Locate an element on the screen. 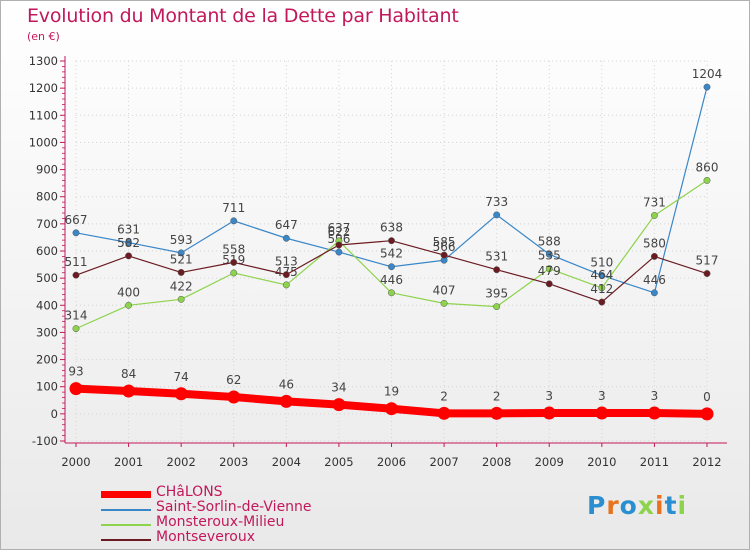 This screenshot has width=750, height=550. y-tick-label: 500 is located at coordinates (47, 278).